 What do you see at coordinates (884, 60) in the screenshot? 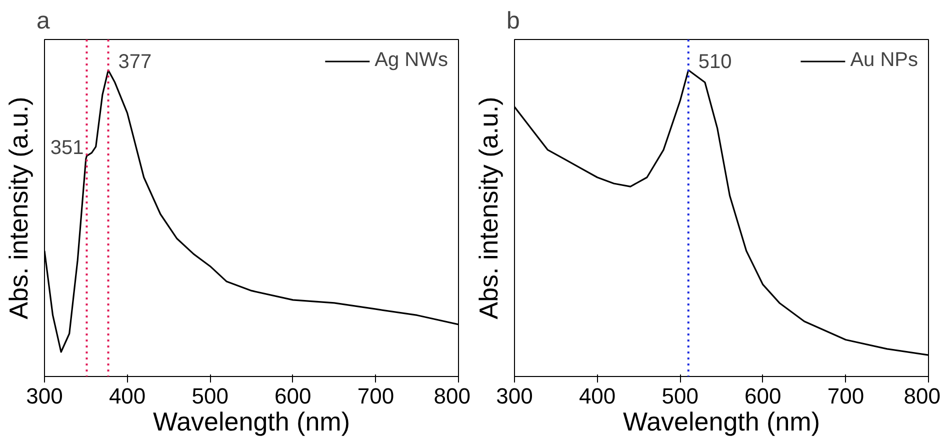
I see `legend-label: Au NPs` at bounding box center [884, 60].